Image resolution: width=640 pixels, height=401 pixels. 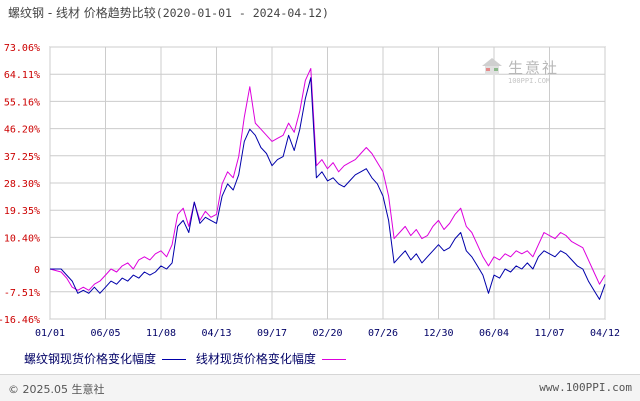 I want to click on x-tick-label: 04/12, so click(x=605, y=333).